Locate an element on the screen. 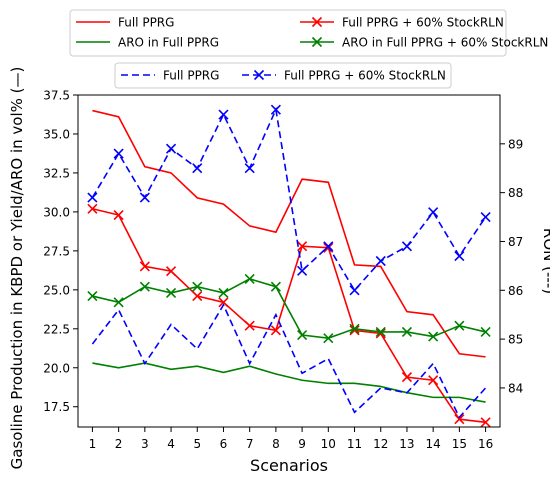 The image size is (550, 492). legend-entry-3: ARO in Full PPRG is located at coordinates (147, 43).